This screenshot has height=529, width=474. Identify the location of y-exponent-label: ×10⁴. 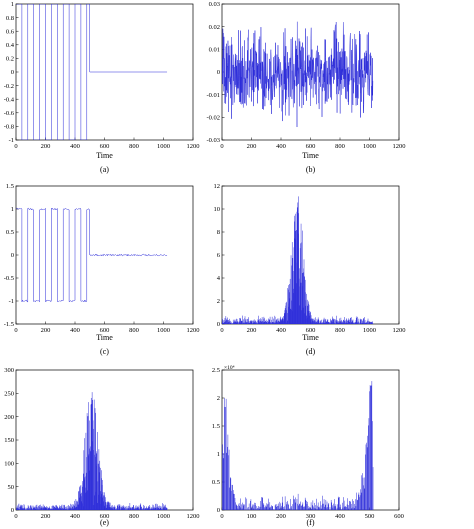
(229, 368).